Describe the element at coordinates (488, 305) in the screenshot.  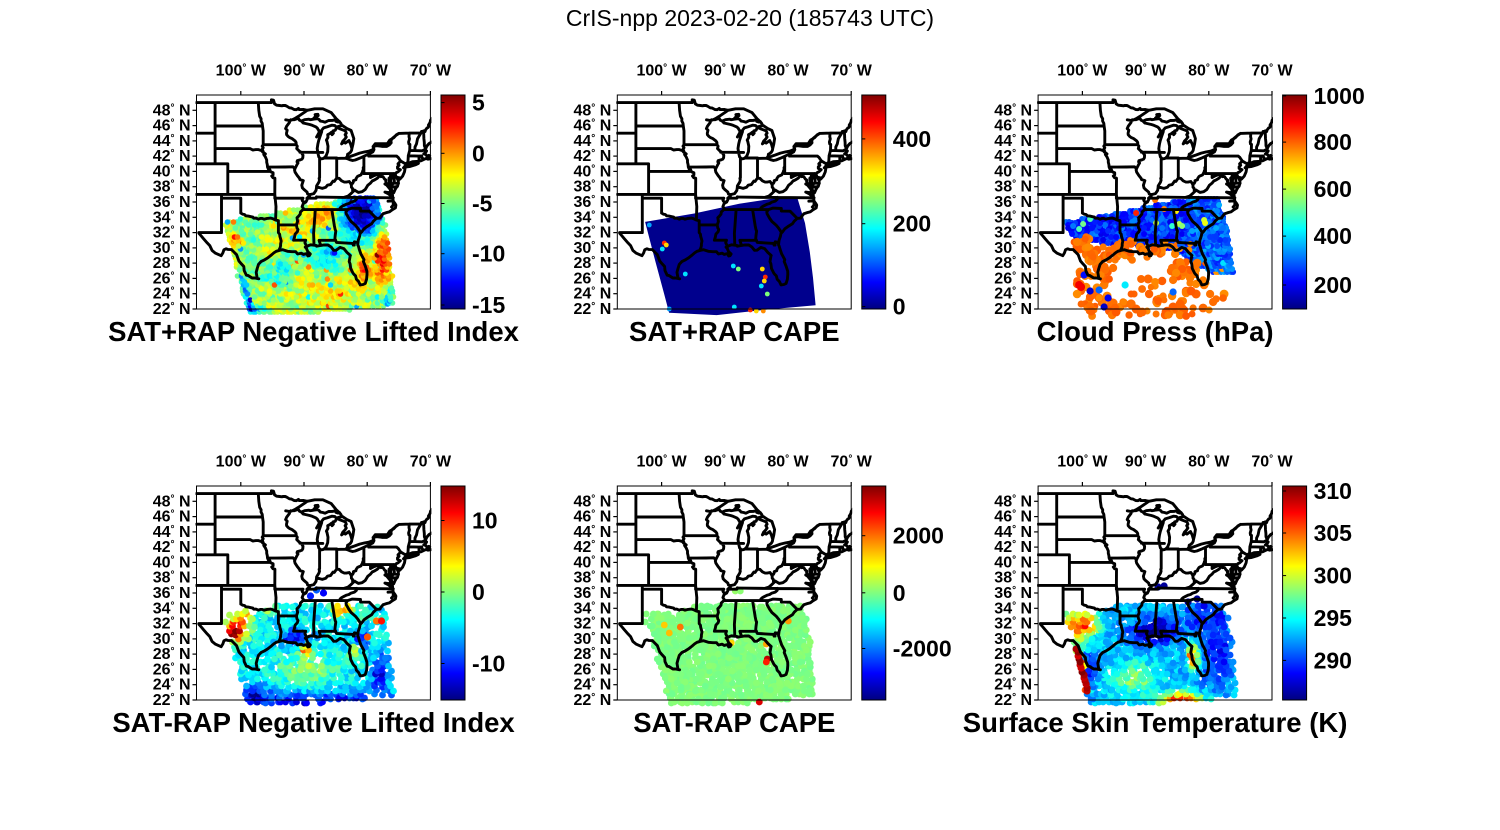
I see `svg-text: -15` at that location.